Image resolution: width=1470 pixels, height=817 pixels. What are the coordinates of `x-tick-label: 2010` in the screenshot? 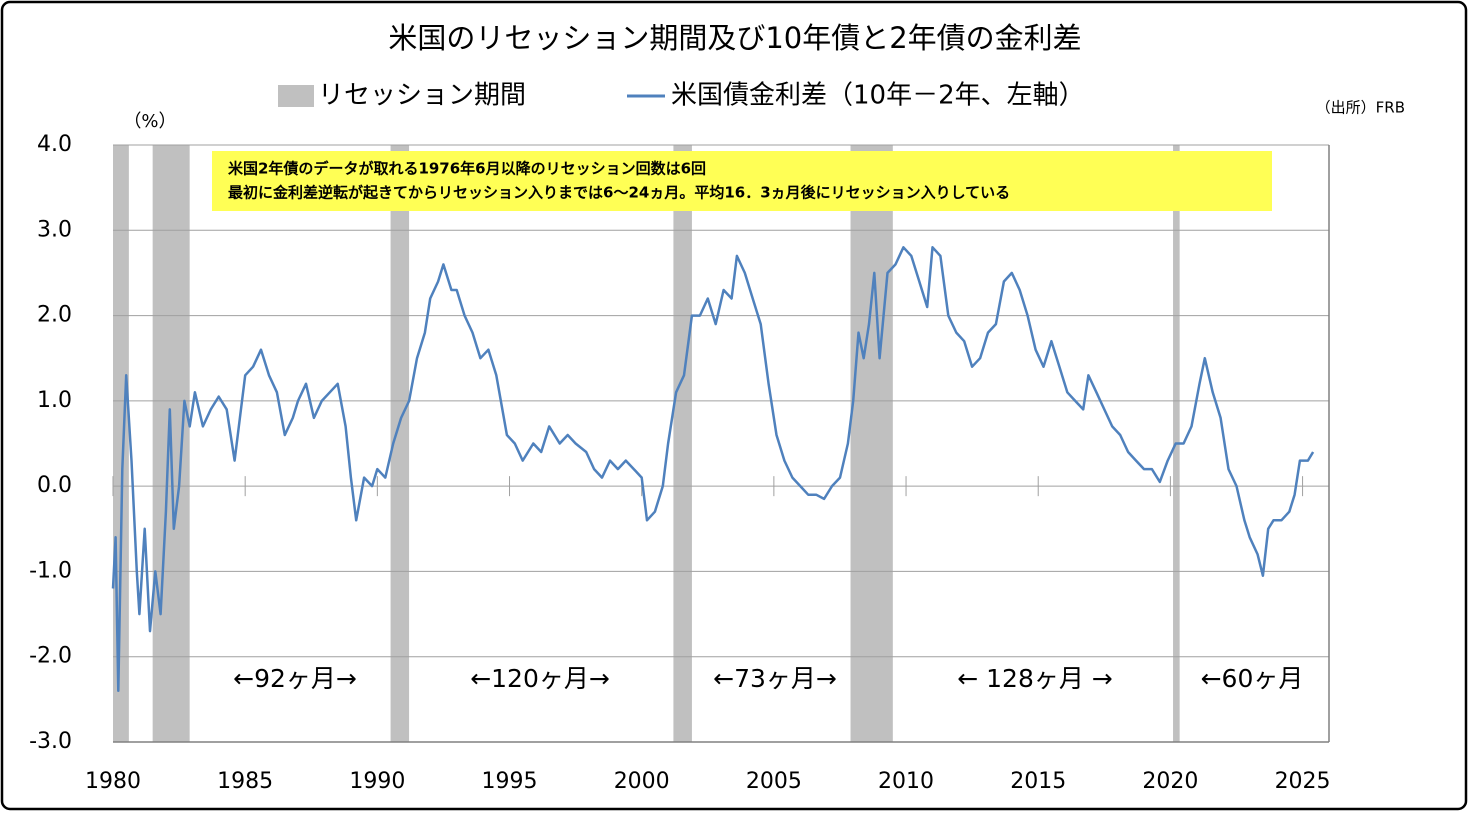 It's located at (906, 781).